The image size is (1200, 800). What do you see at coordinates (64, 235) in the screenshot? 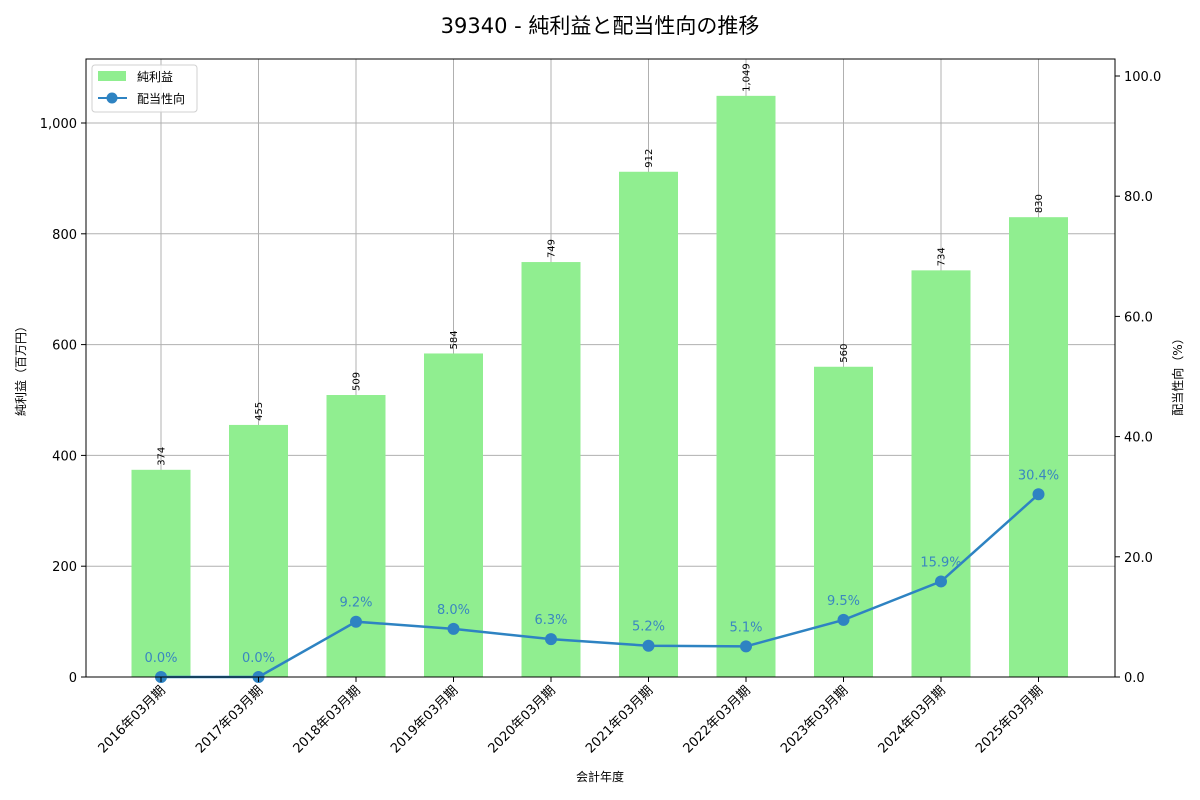
I see `left-tick-label: 800` at bounding box center [64, 235].